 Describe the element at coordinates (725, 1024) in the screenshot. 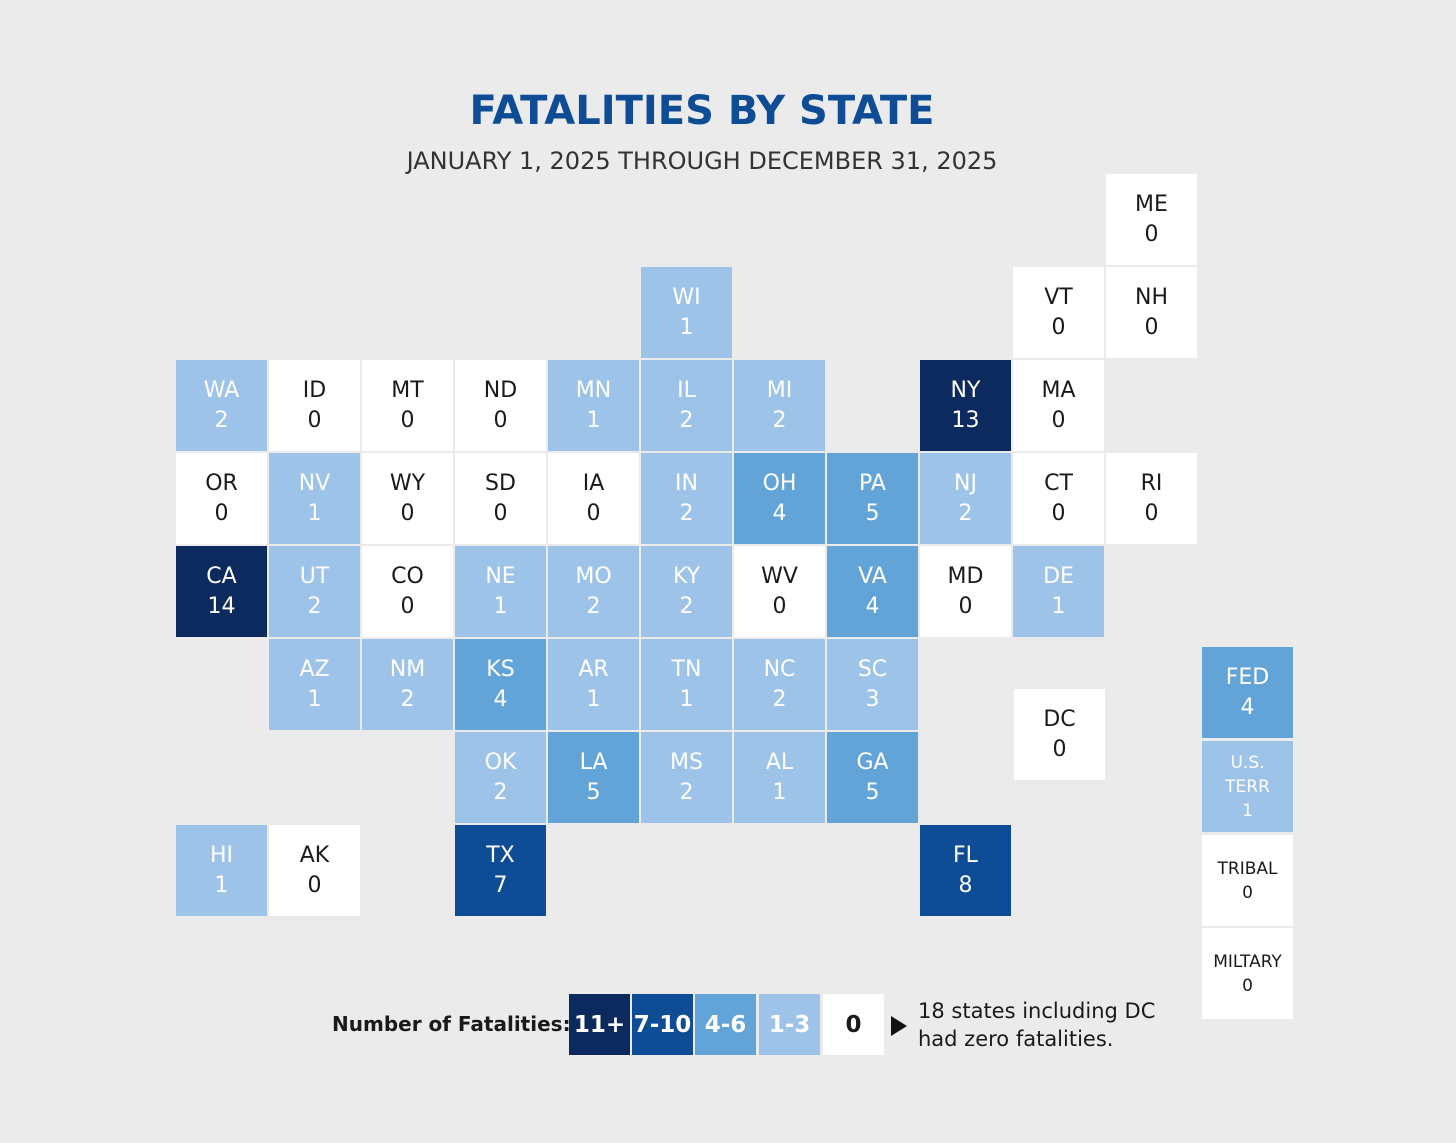

I see `legend-key-4-6: 4-6` at that location.